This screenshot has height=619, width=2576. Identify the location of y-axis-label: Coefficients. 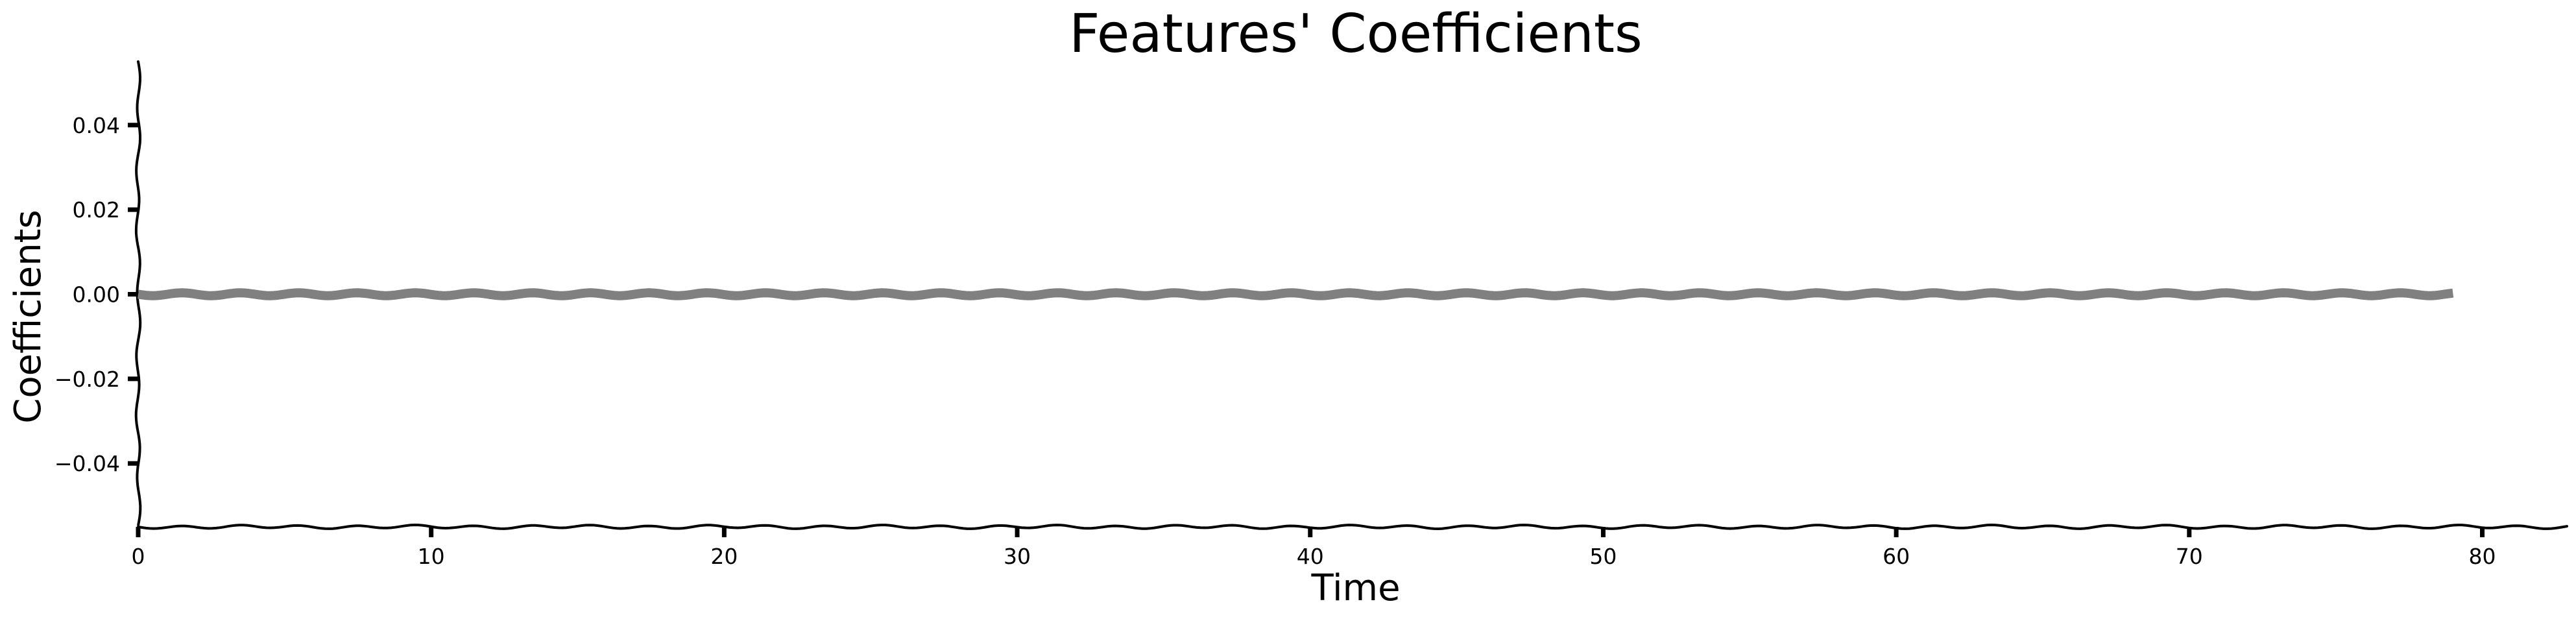
(28, 317).